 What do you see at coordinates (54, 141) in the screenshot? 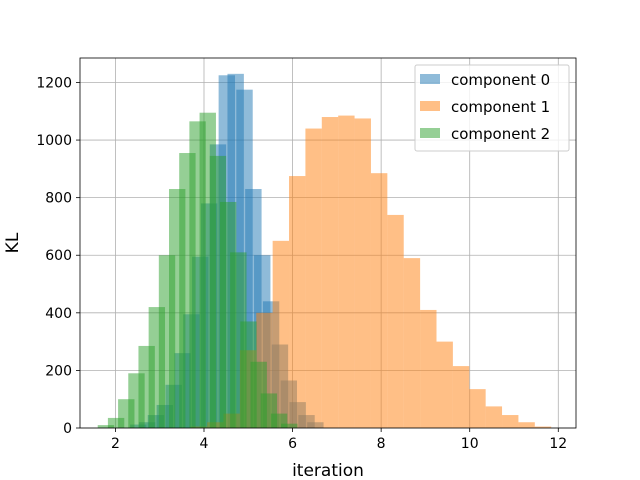
I see `y-tick-label: 1000` at bounding box center [54, 141].